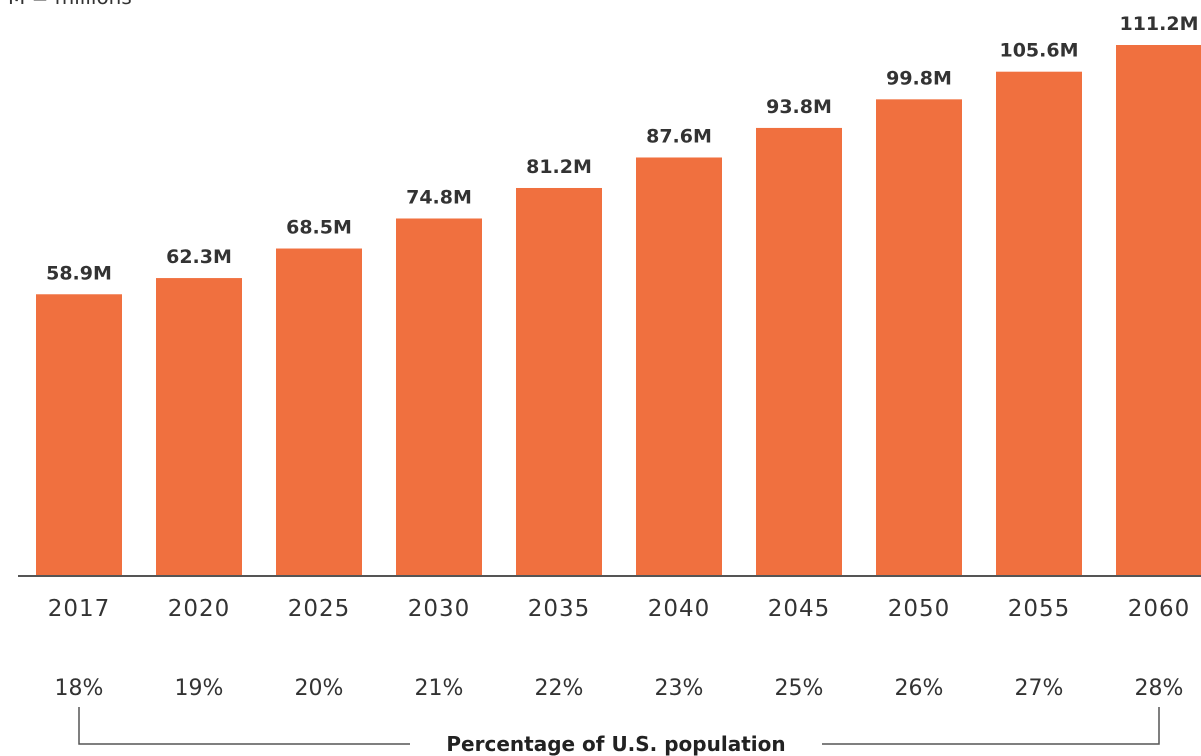 The image size is (1201, 756). I want to click on value-label-2030: 74.8M, so click(439, 197).